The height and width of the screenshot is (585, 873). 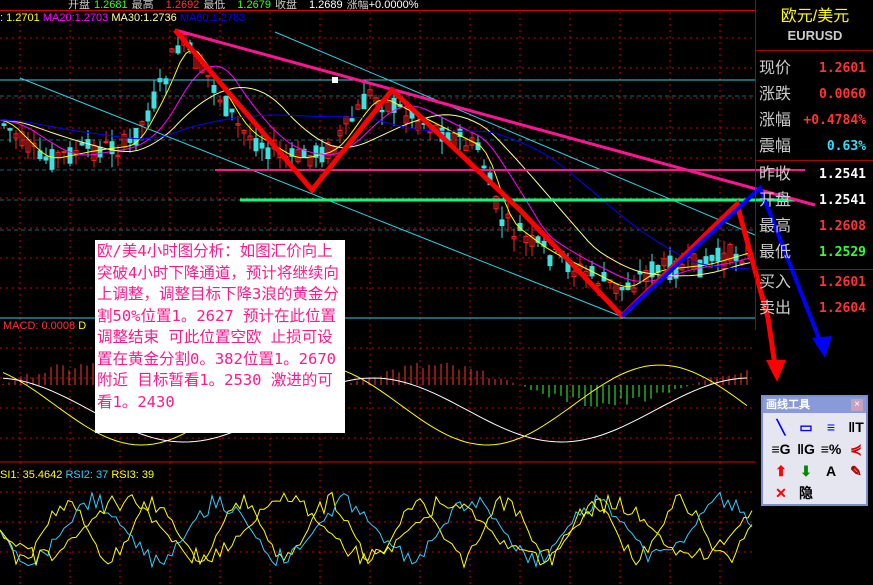 What do you see at coordinates (856, 449) in the screenshot?
I see `fan-icon: ⋞` at bounding box center [856, 449].